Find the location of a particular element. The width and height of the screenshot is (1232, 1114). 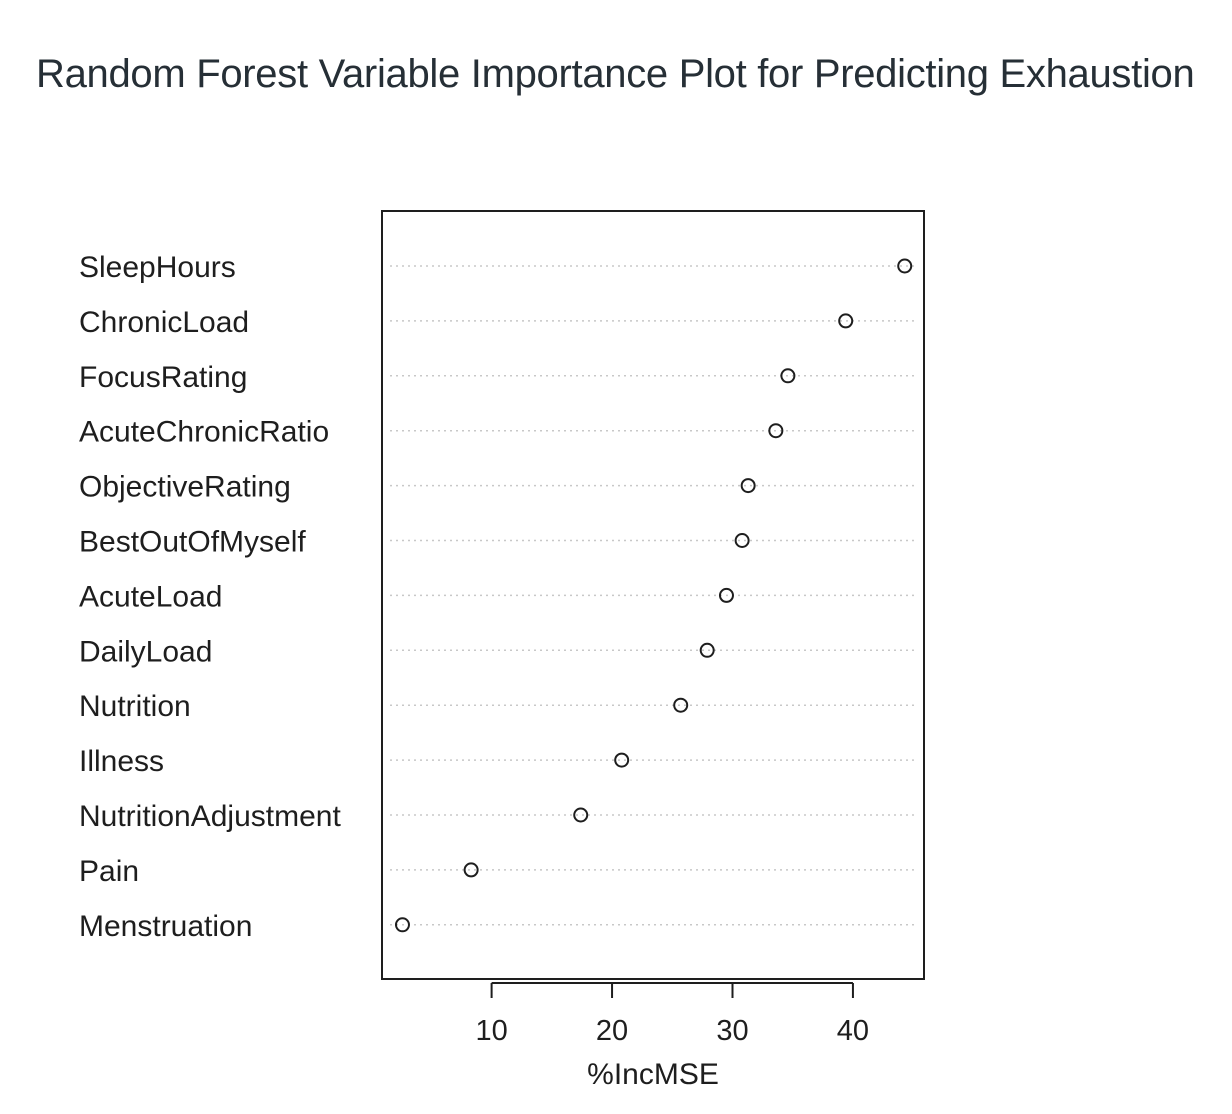

category-label: BestOutOfMyself is located at coordinates (192, 542).